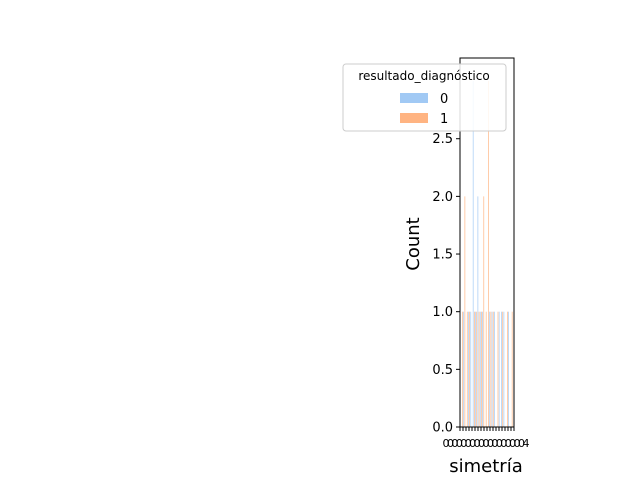 The width and height of the screenshot is (640, 480). Describe the element at coordinates (485, 466) in the screenshot. I see `x-axis-label: simetría` at that location.